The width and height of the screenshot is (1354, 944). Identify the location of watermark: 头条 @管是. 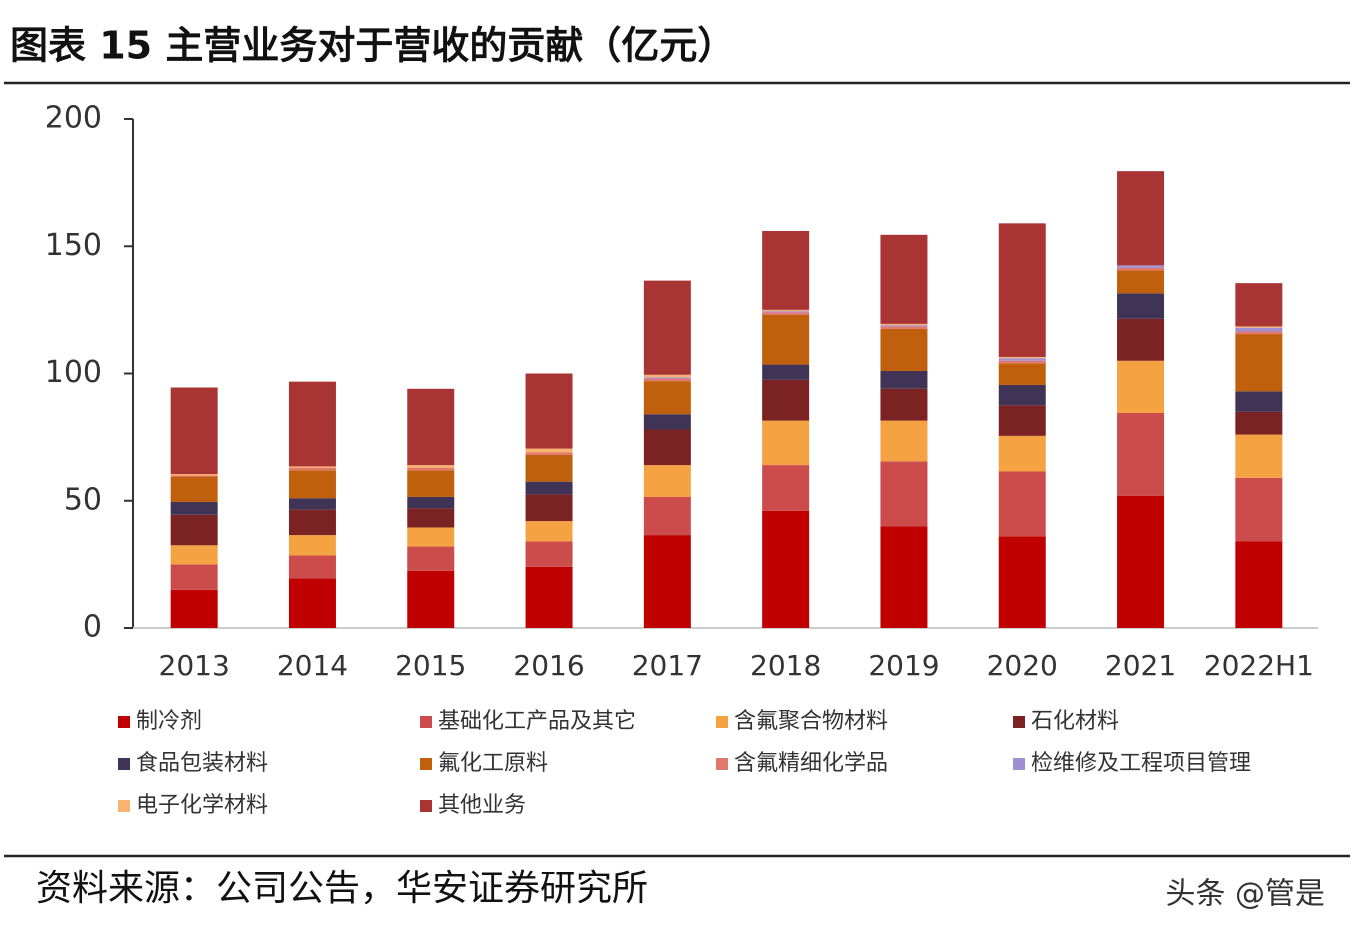
(1245, 894).